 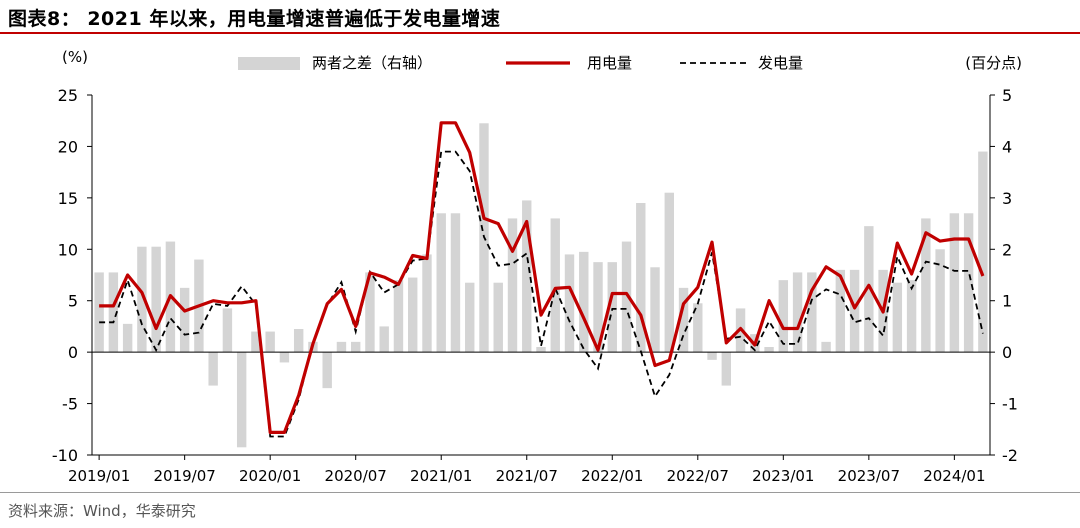 I want to click on page-title: 图表8： 2021 年以来，用电量增速普遍低于发电量增速, so click(x=254, y=19).